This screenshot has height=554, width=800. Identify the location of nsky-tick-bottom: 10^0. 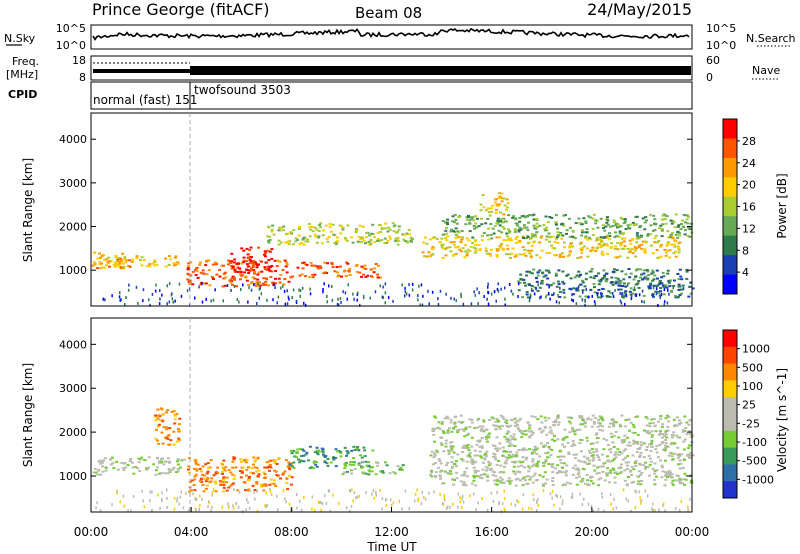
(71, 45).